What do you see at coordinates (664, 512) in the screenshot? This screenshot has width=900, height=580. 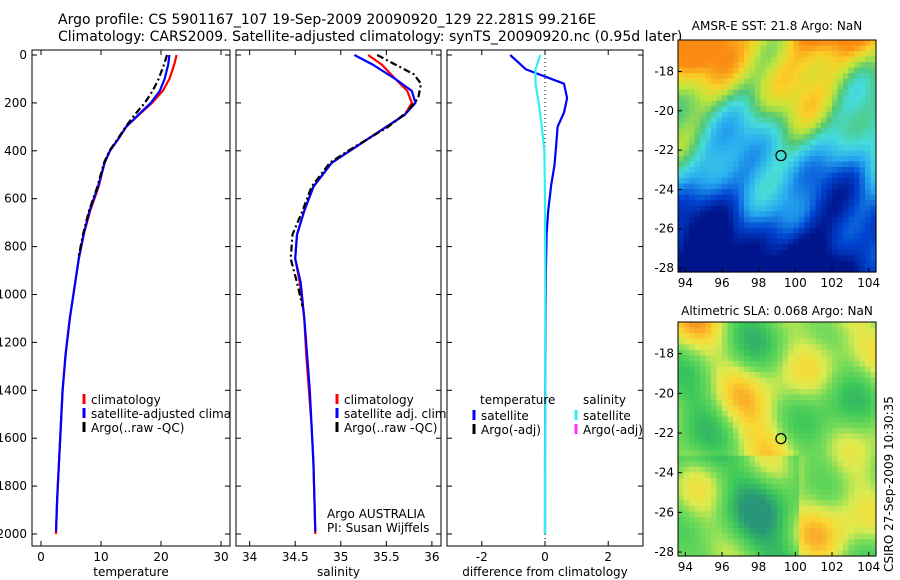 I see `y-tick-label: -26` at bounding box center [664, 512].